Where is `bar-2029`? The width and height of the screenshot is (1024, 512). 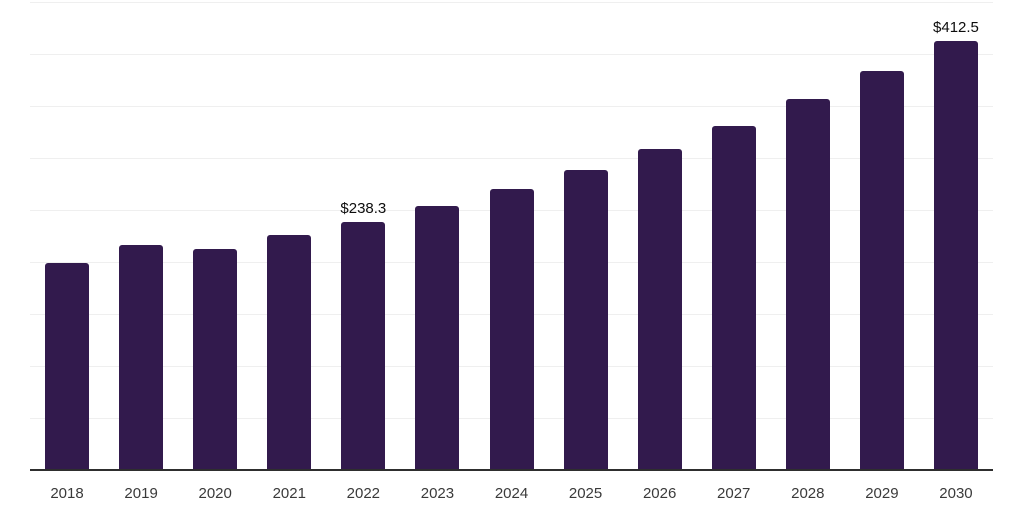
bar-2029 is located at coordinates (881, 270).